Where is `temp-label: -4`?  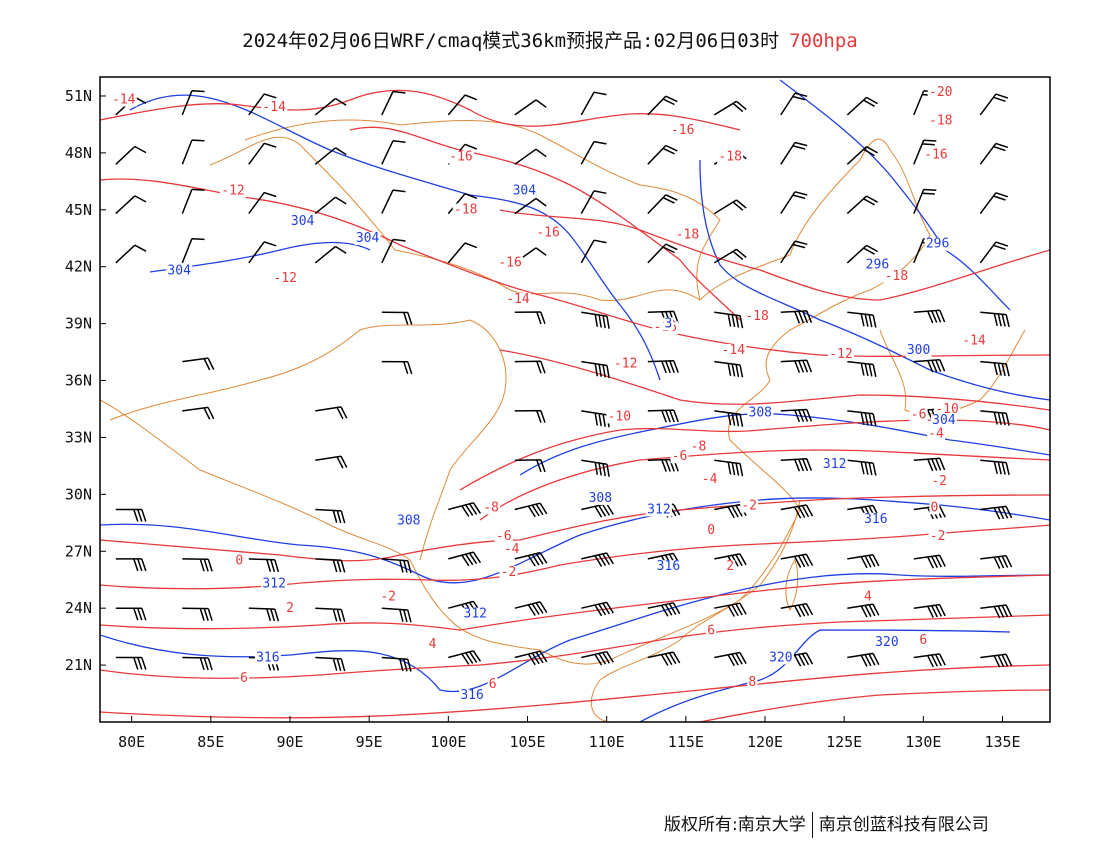
temp-label: -4 is located at coordinates (512, 549).